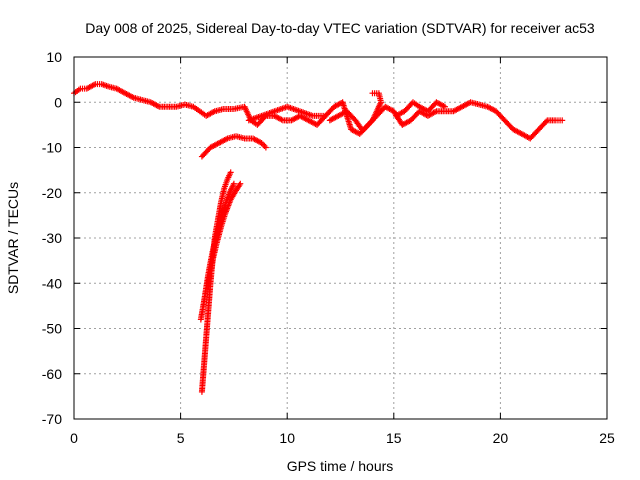 Image resolution: width=640 pixels, height=480 pixels. What do you see at coordinates (54, 57) in the screenshot?
I see `y-tick-label: 10` at bounding box center [54, 57].